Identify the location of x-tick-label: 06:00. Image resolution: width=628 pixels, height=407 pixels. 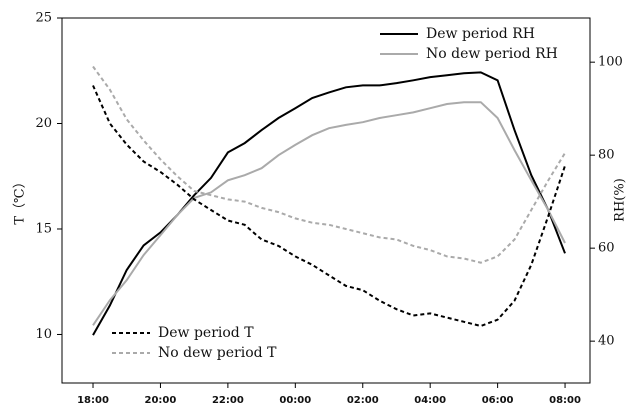
(498, 400).